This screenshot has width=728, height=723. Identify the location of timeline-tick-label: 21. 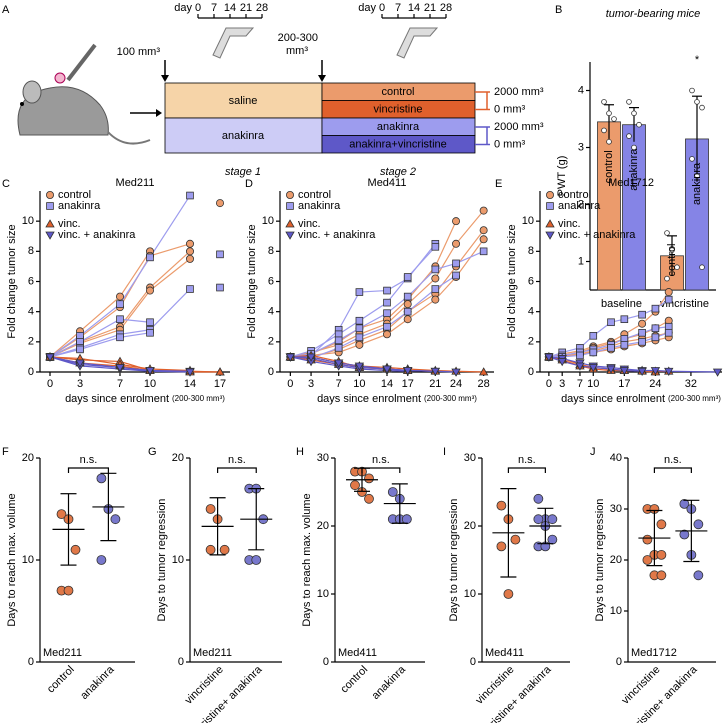
(246, 8).